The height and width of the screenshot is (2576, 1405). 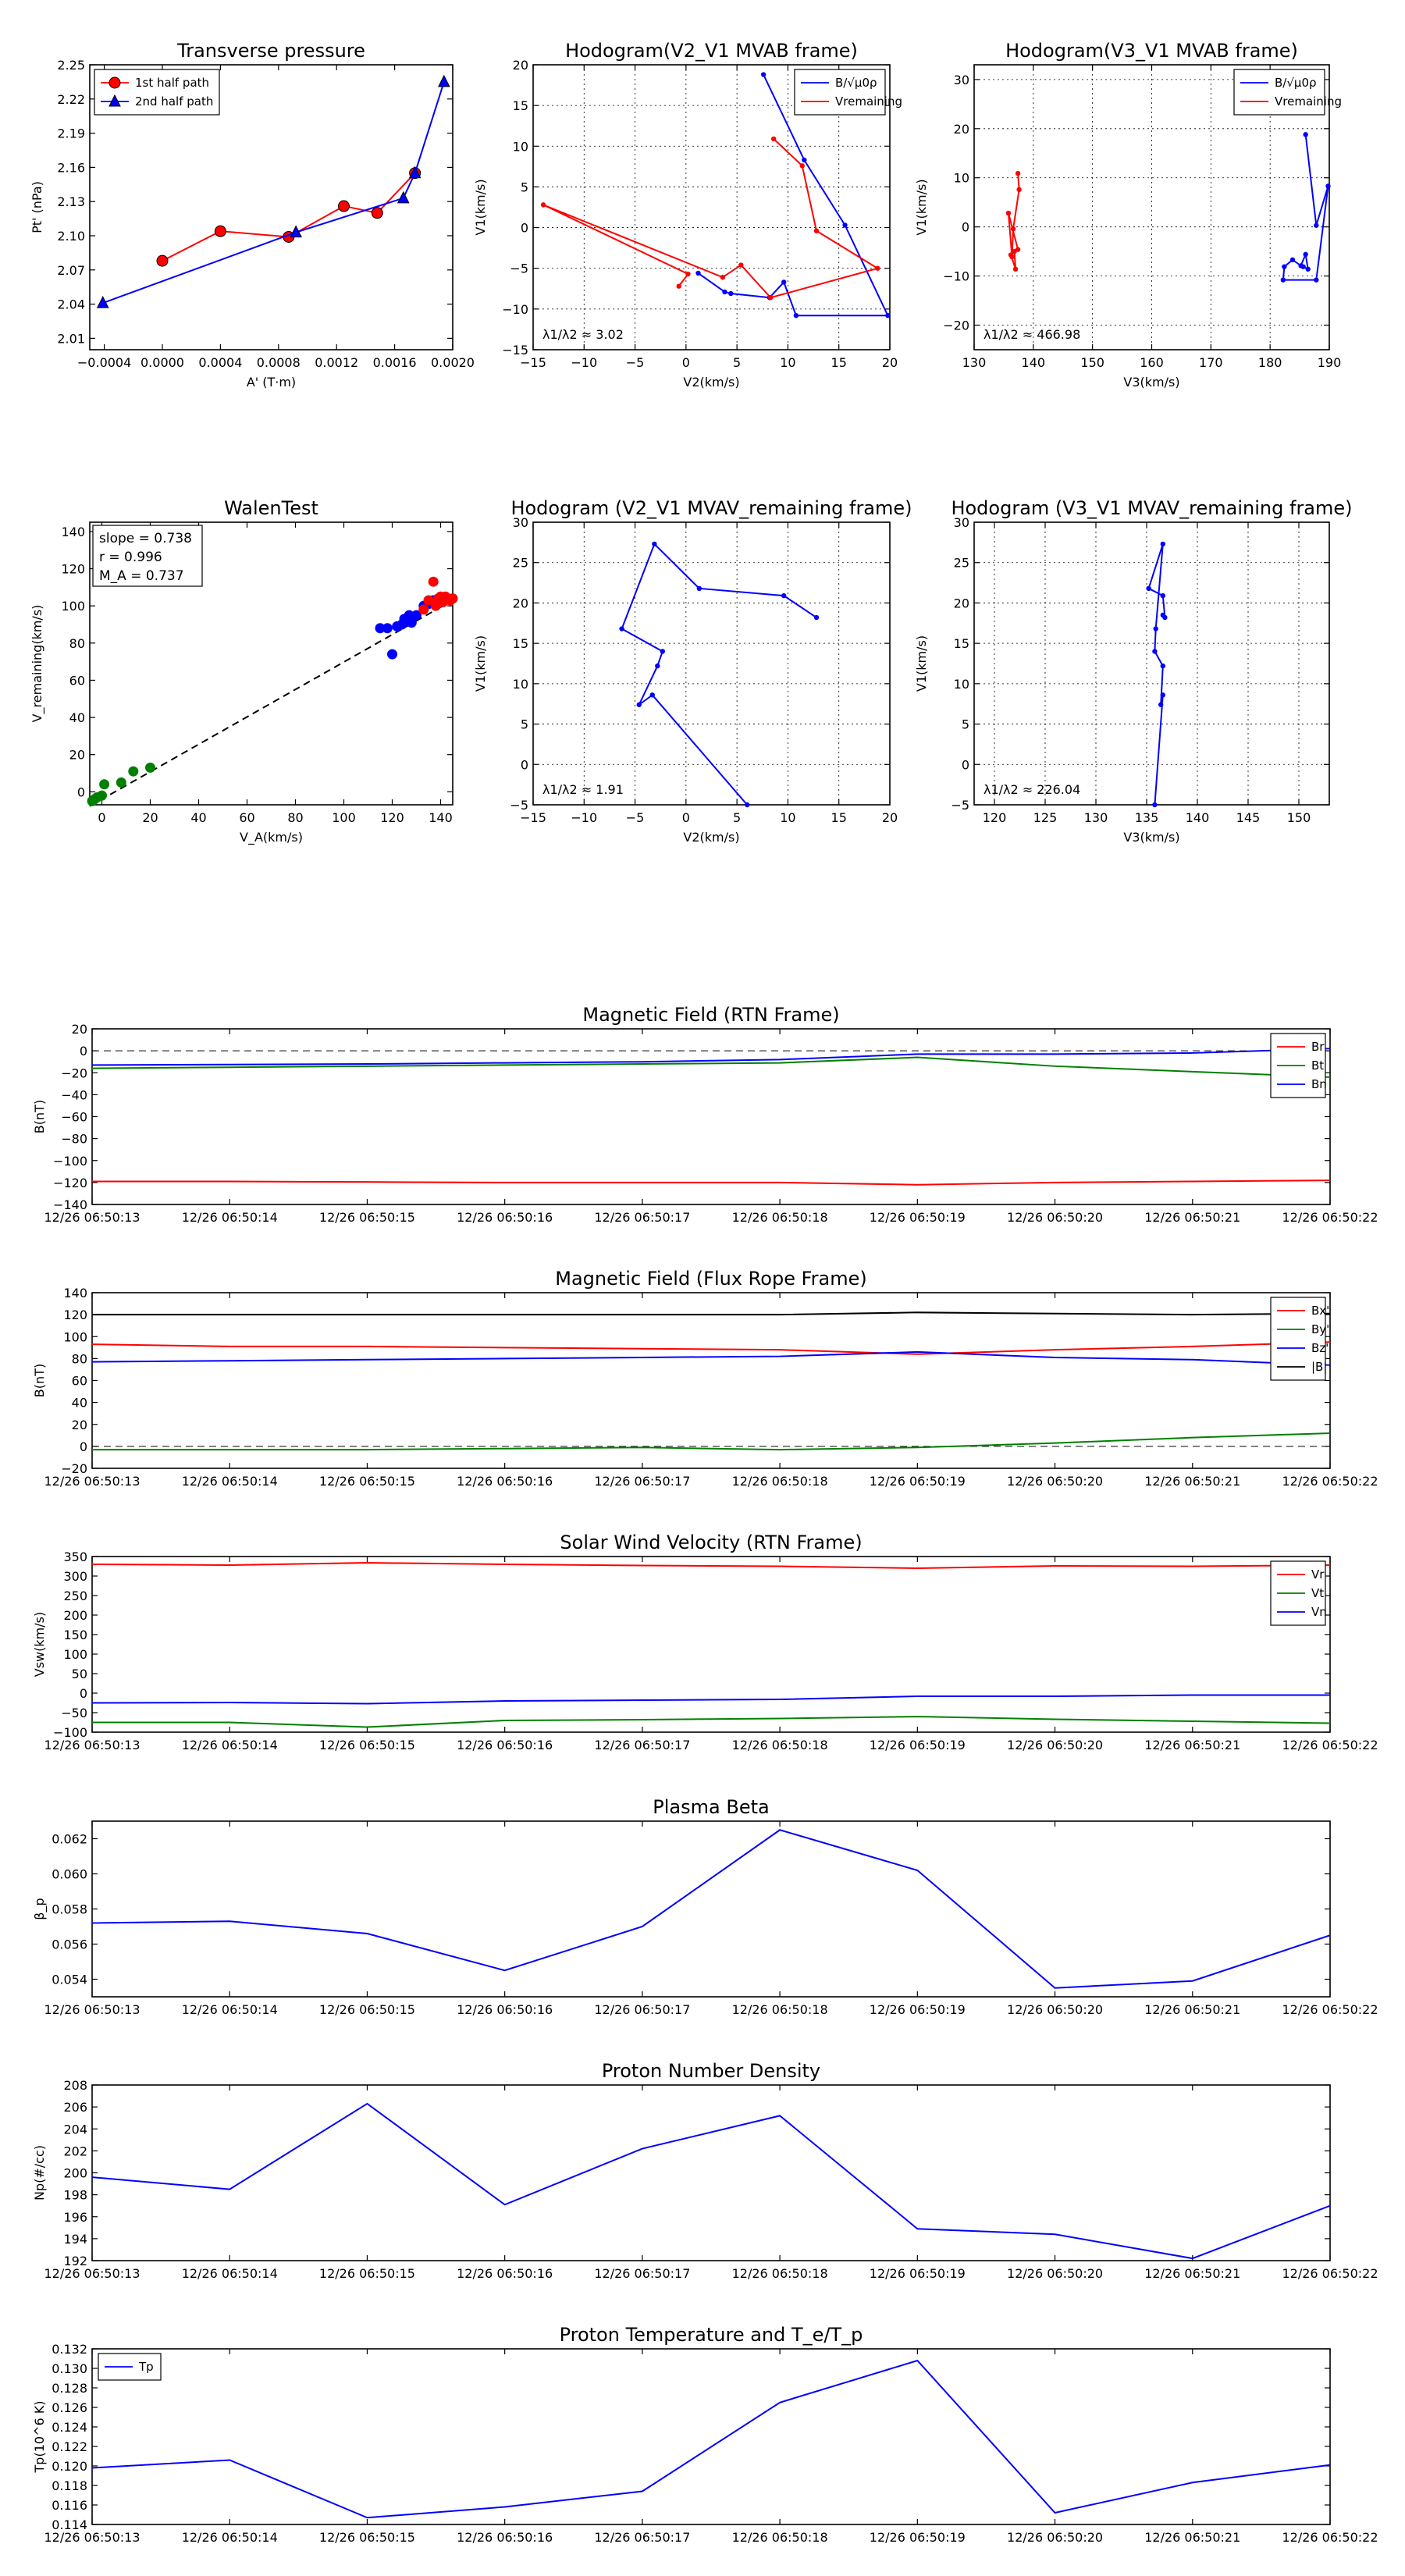 What do you see at coordinates (533, 362) in the screenshot?
I see `x-tick-label: −15` at bounding box center [533, 362].